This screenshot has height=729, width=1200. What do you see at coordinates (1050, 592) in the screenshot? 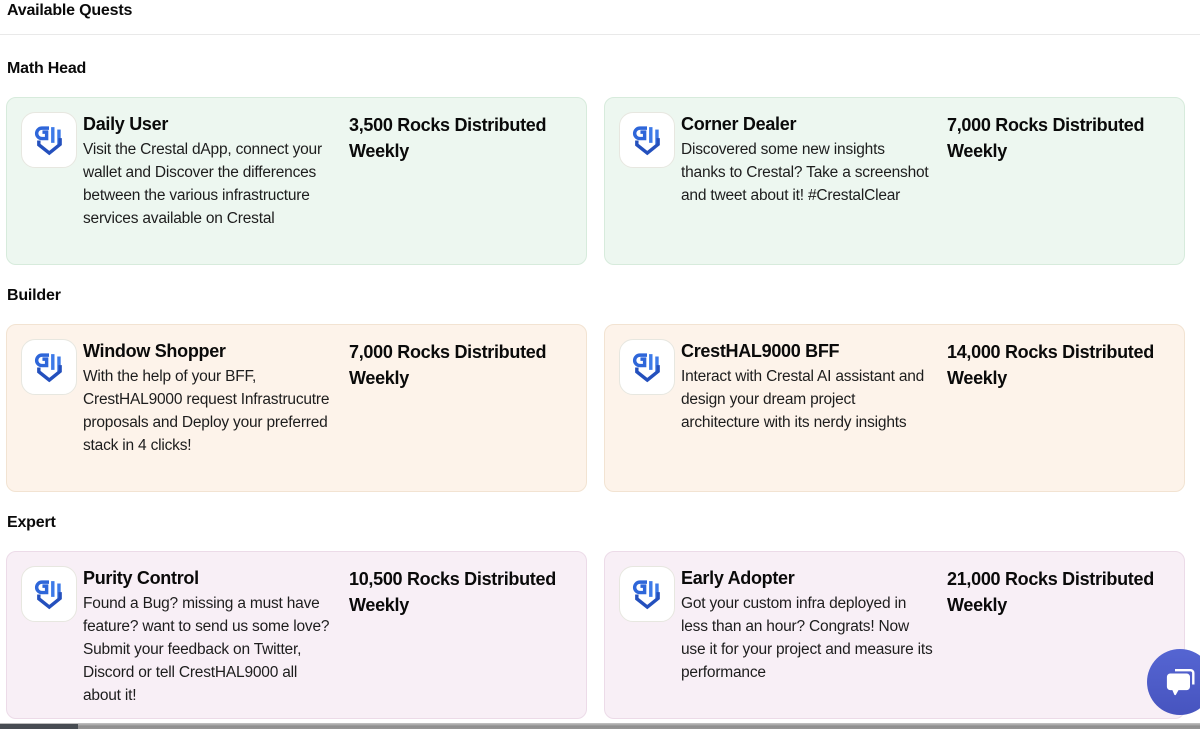
I see `quest-reward: 21,000 Rocks Distributed Weekly` at bounding box center [1050, 592].